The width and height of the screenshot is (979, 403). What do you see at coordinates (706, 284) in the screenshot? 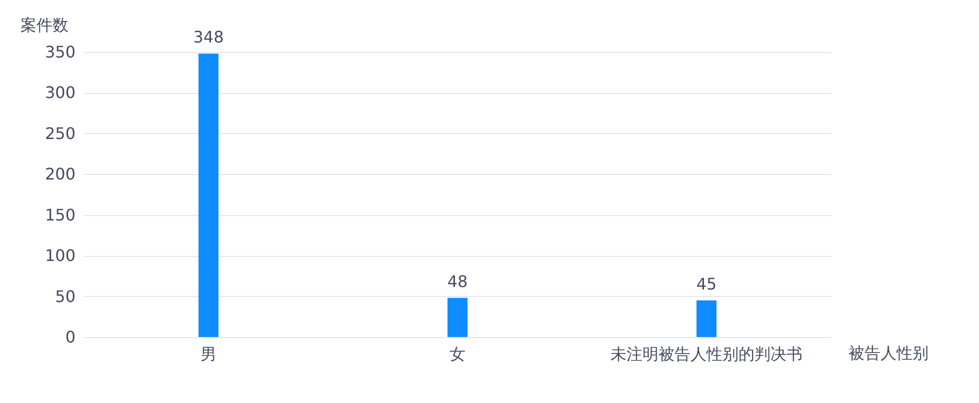
I see `data-label: 45` at bounding box center [706, 284].